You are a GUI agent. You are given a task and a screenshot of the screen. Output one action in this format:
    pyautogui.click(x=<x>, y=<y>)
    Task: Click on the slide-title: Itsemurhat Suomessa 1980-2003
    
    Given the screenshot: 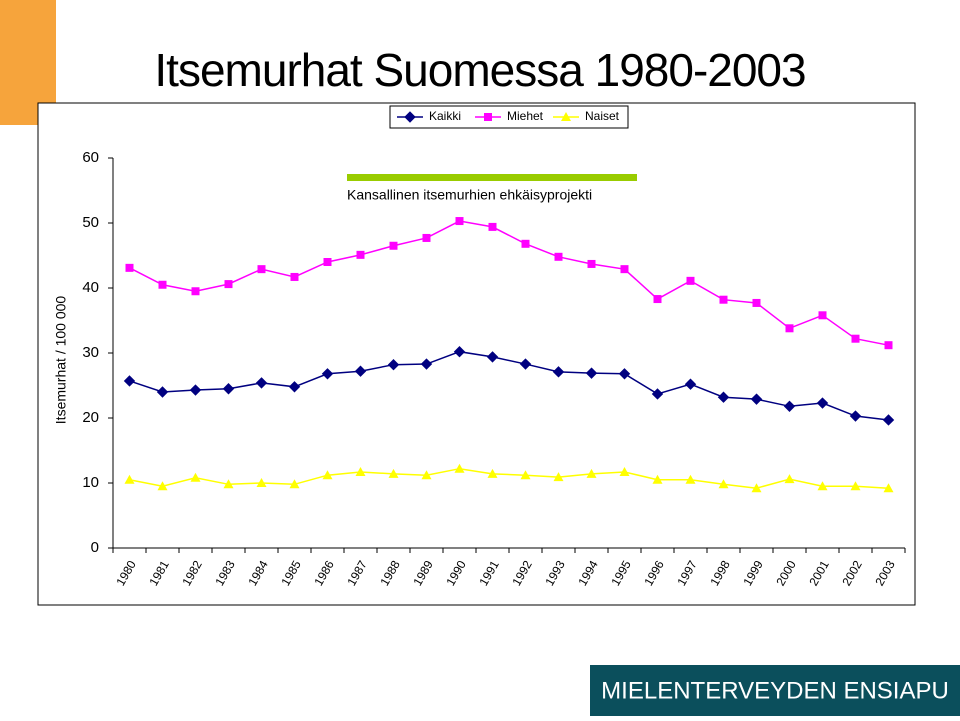 What is the action you would take?
    pyautogui.click(x=479, y=70)
    